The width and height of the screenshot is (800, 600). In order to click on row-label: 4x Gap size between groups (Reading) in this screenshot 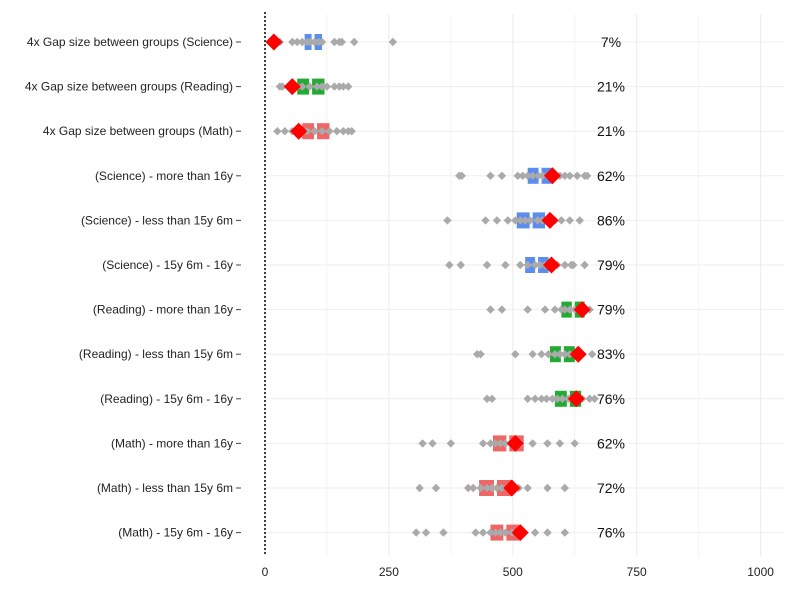, I will do `click(129, 87)`.